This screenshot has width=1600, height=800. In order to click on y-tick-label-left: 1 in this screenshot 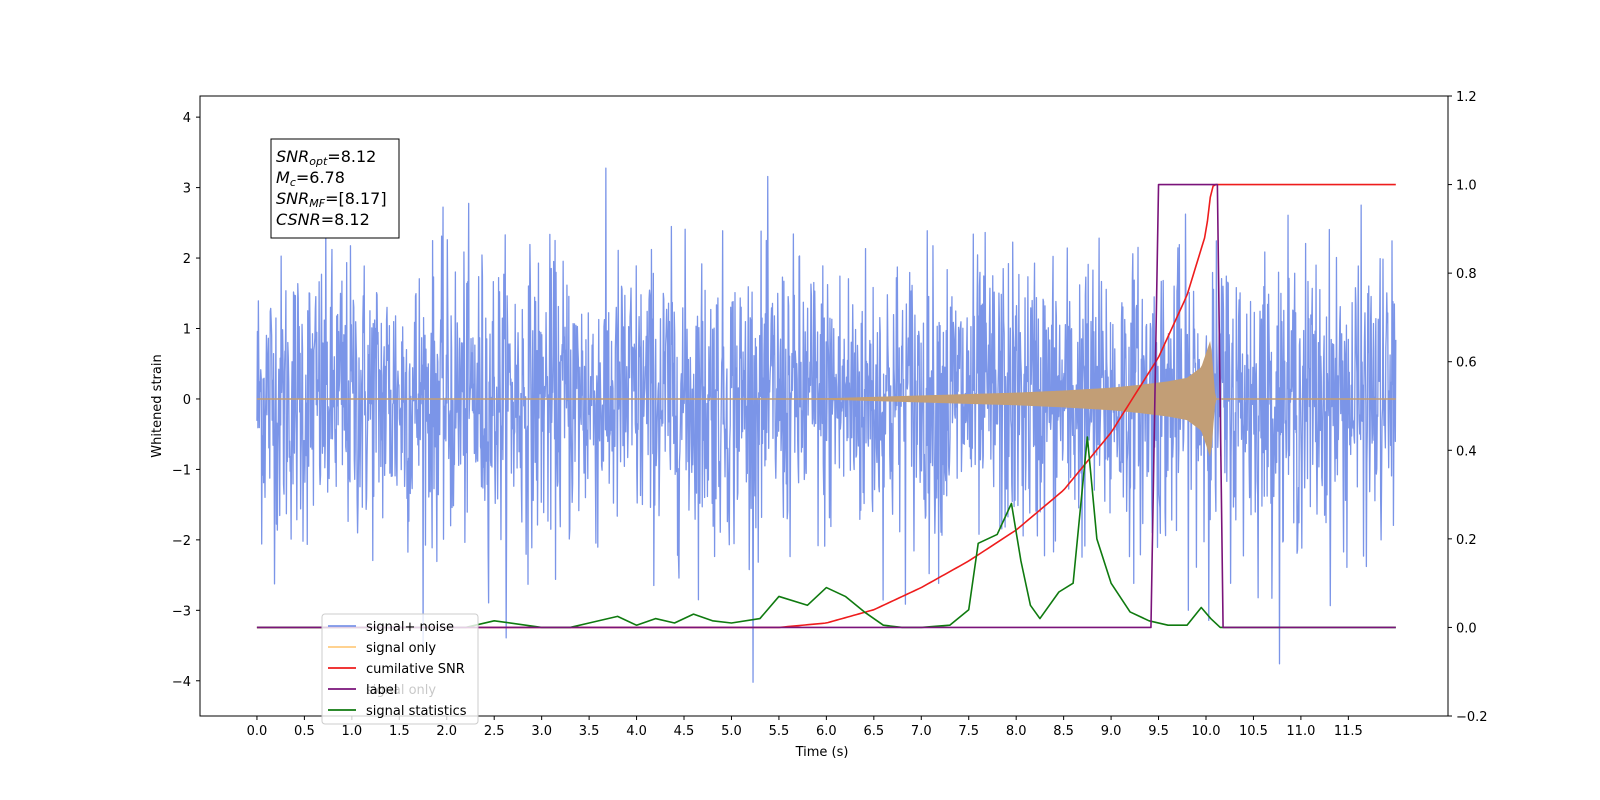, I will do `click(187, 330)`.